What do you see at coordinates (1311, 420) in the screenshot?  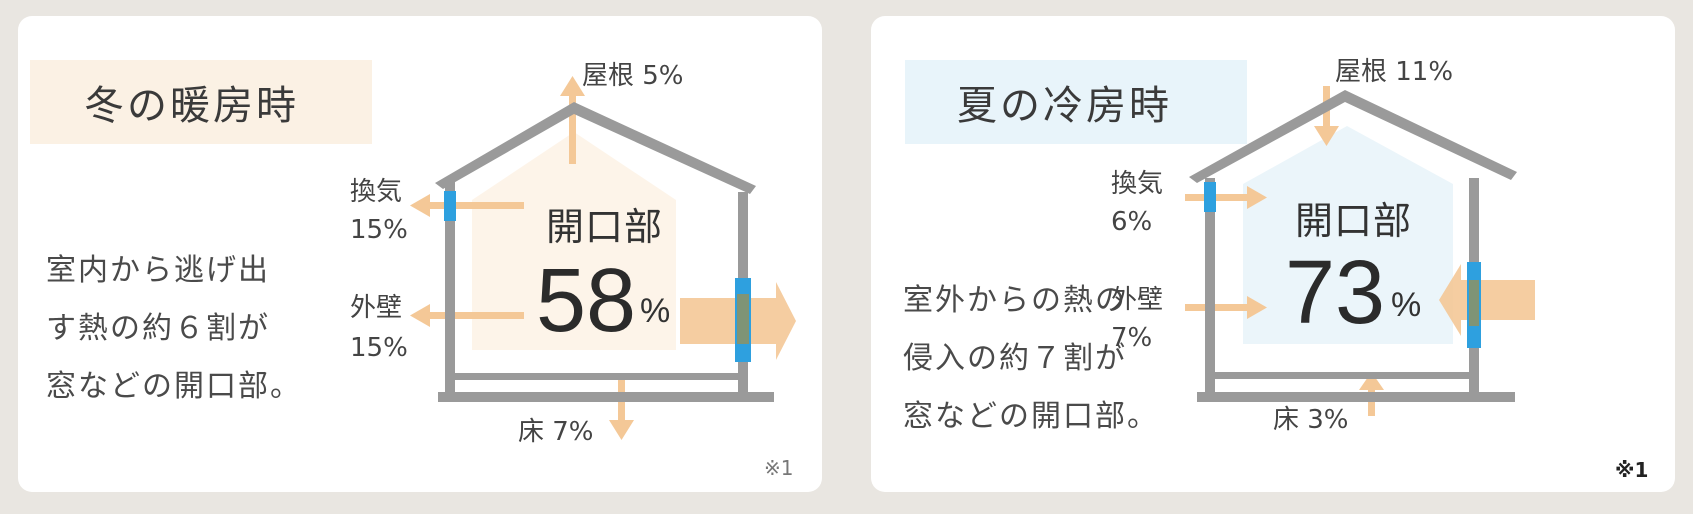 I see `summer-floor-label: 床 3%` at bounding box center [1311, 420].